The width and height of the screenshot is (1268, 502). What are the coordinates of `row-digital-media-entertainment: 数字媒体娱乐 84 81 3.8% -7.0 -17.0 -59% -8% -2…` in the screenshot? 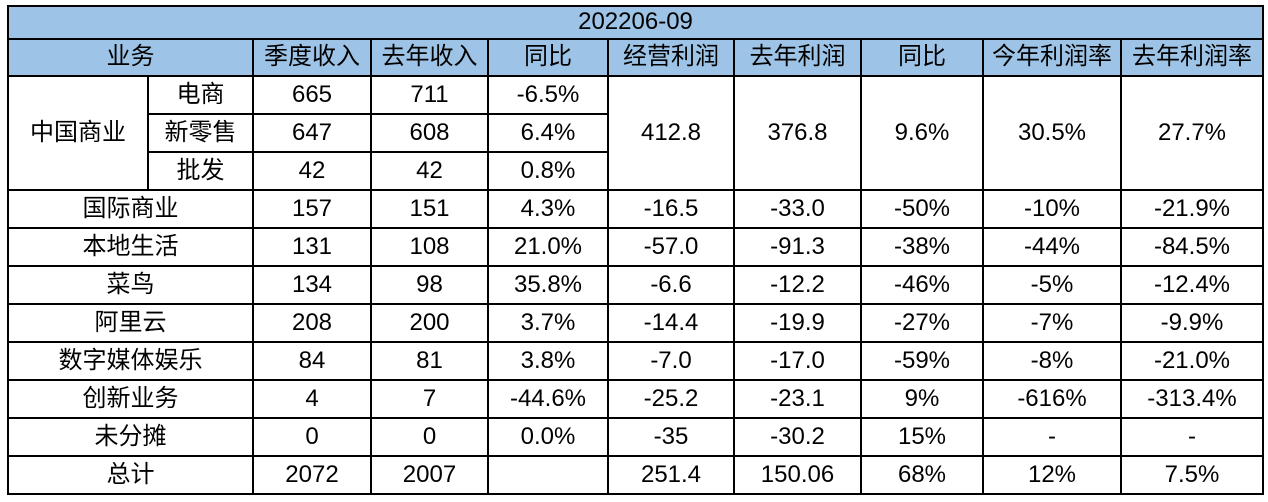 It's located at (635, 361).